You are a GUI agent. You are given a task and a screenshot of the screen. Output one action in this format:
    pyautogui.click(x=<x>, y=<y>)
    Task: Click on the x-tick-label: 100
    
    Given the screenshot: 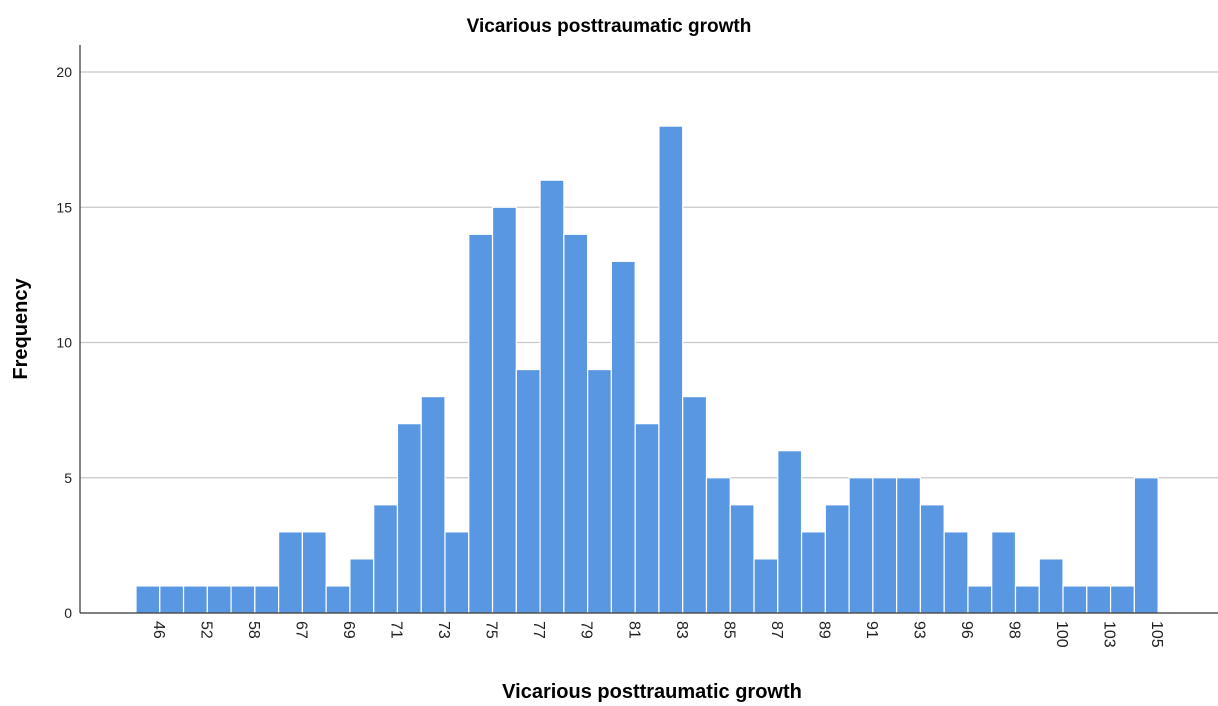 What is the action you would take?
    pyautogui.click(x=1061, y=634)
    